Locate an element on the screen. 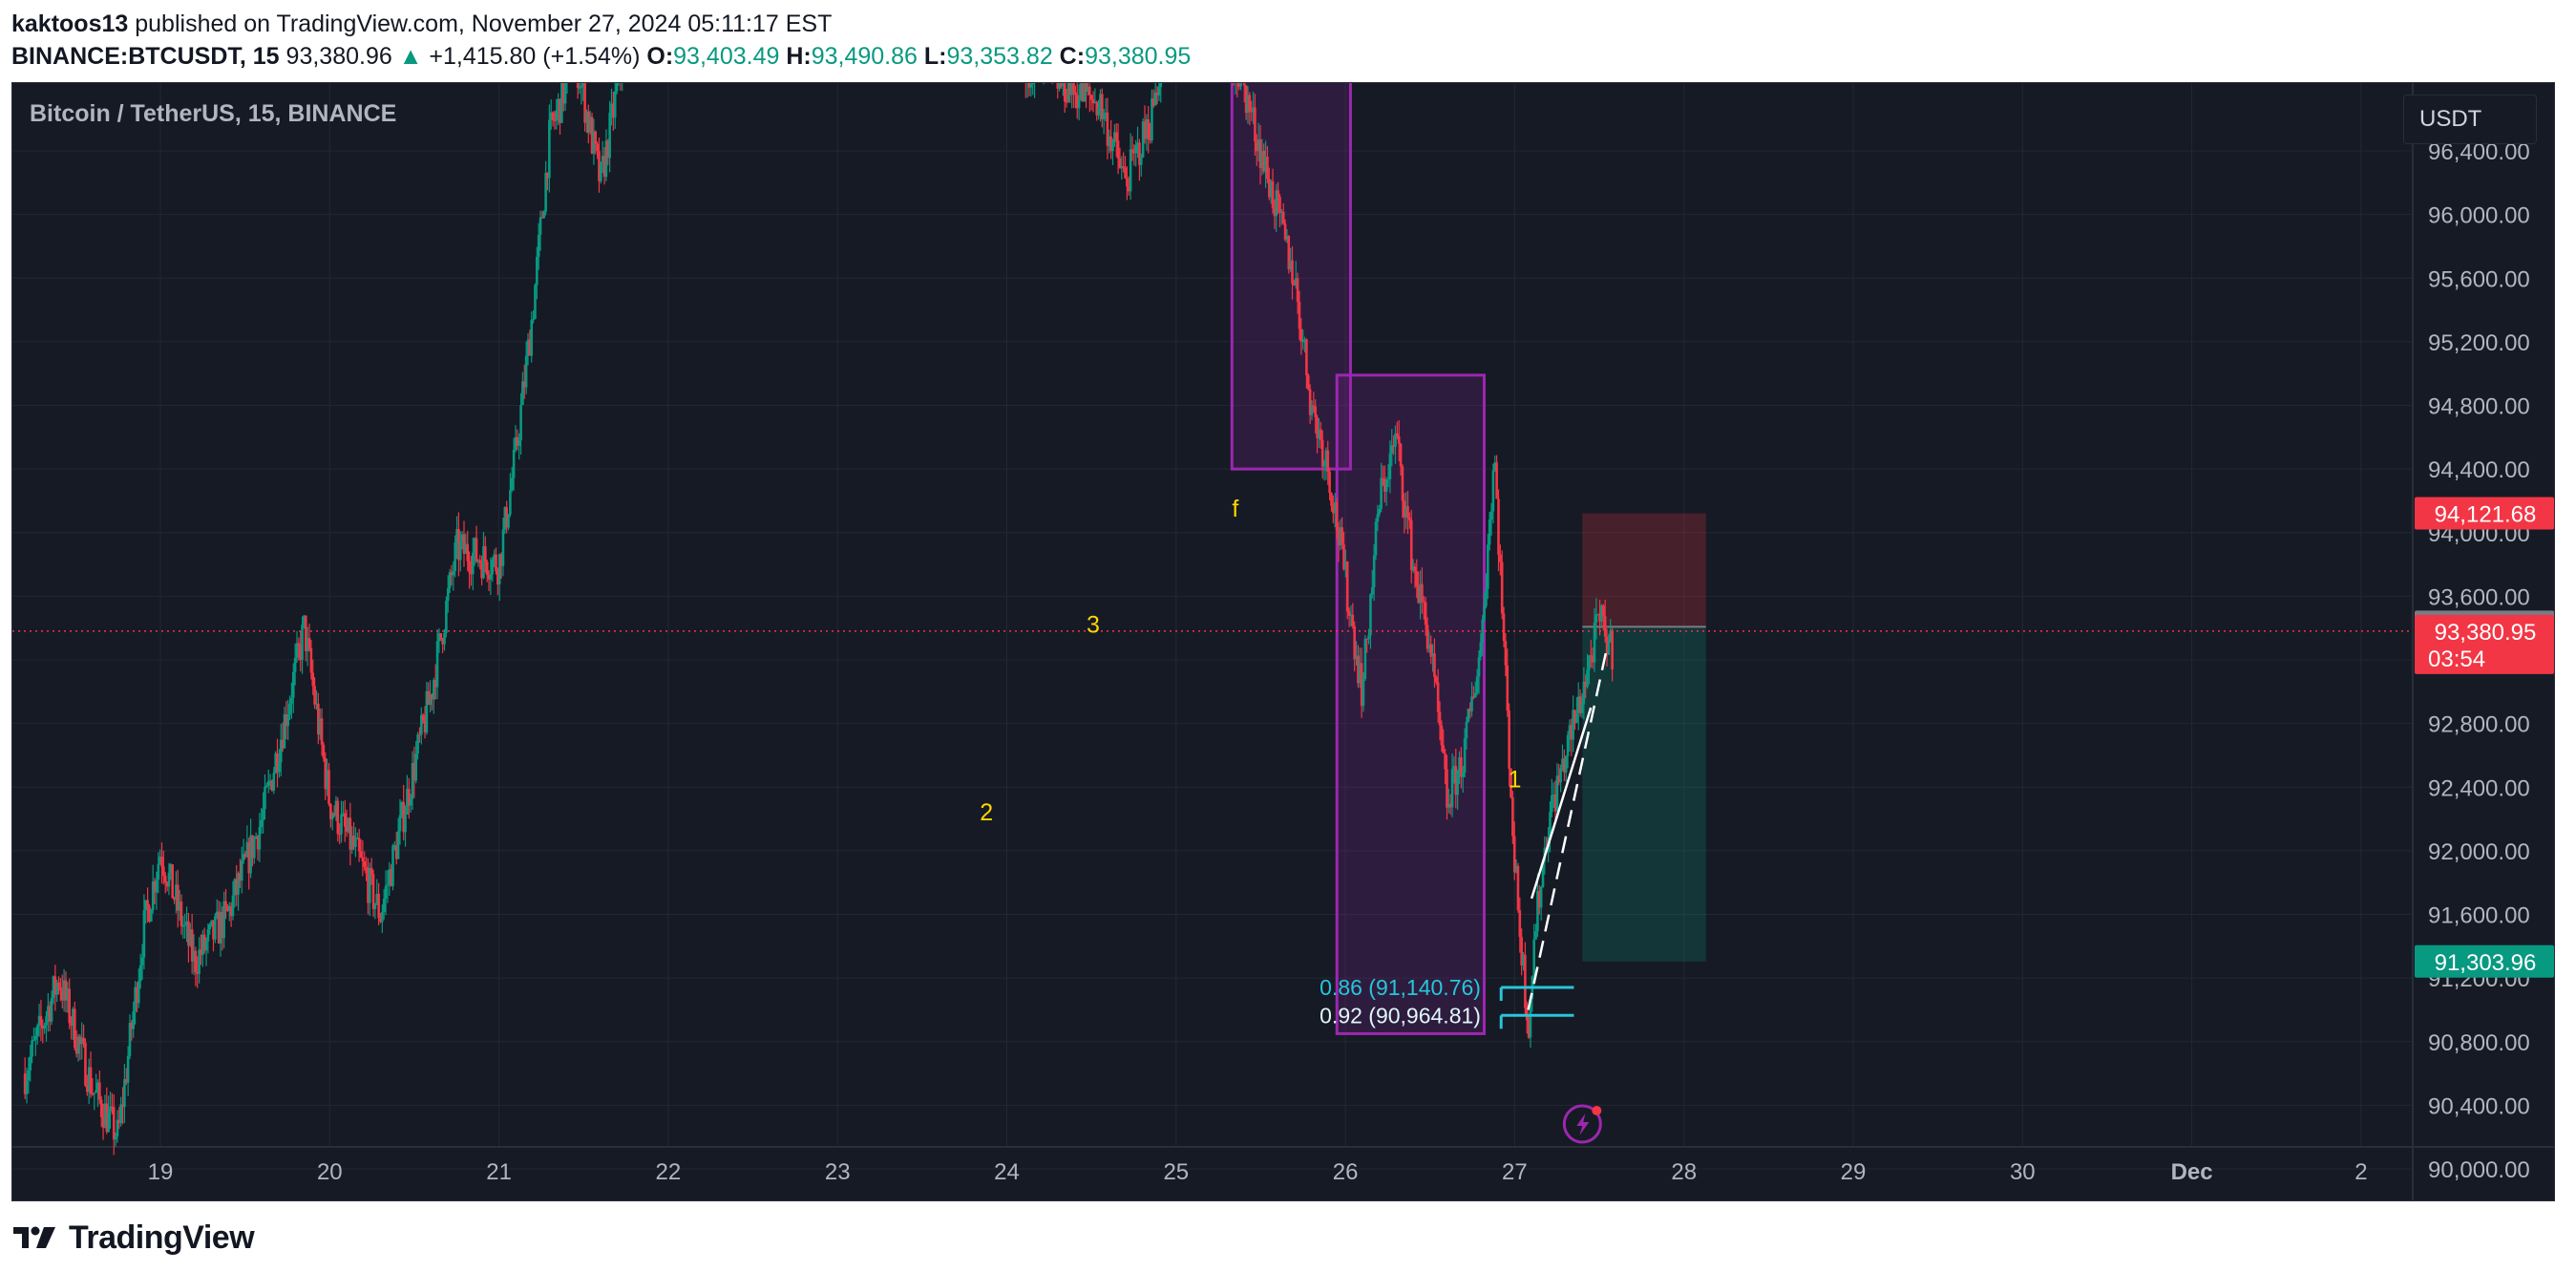 Image resolution: width=2576 pixels, height=1272 pixels. x-tick-label: 20 is located at coordinates (330, 1172).